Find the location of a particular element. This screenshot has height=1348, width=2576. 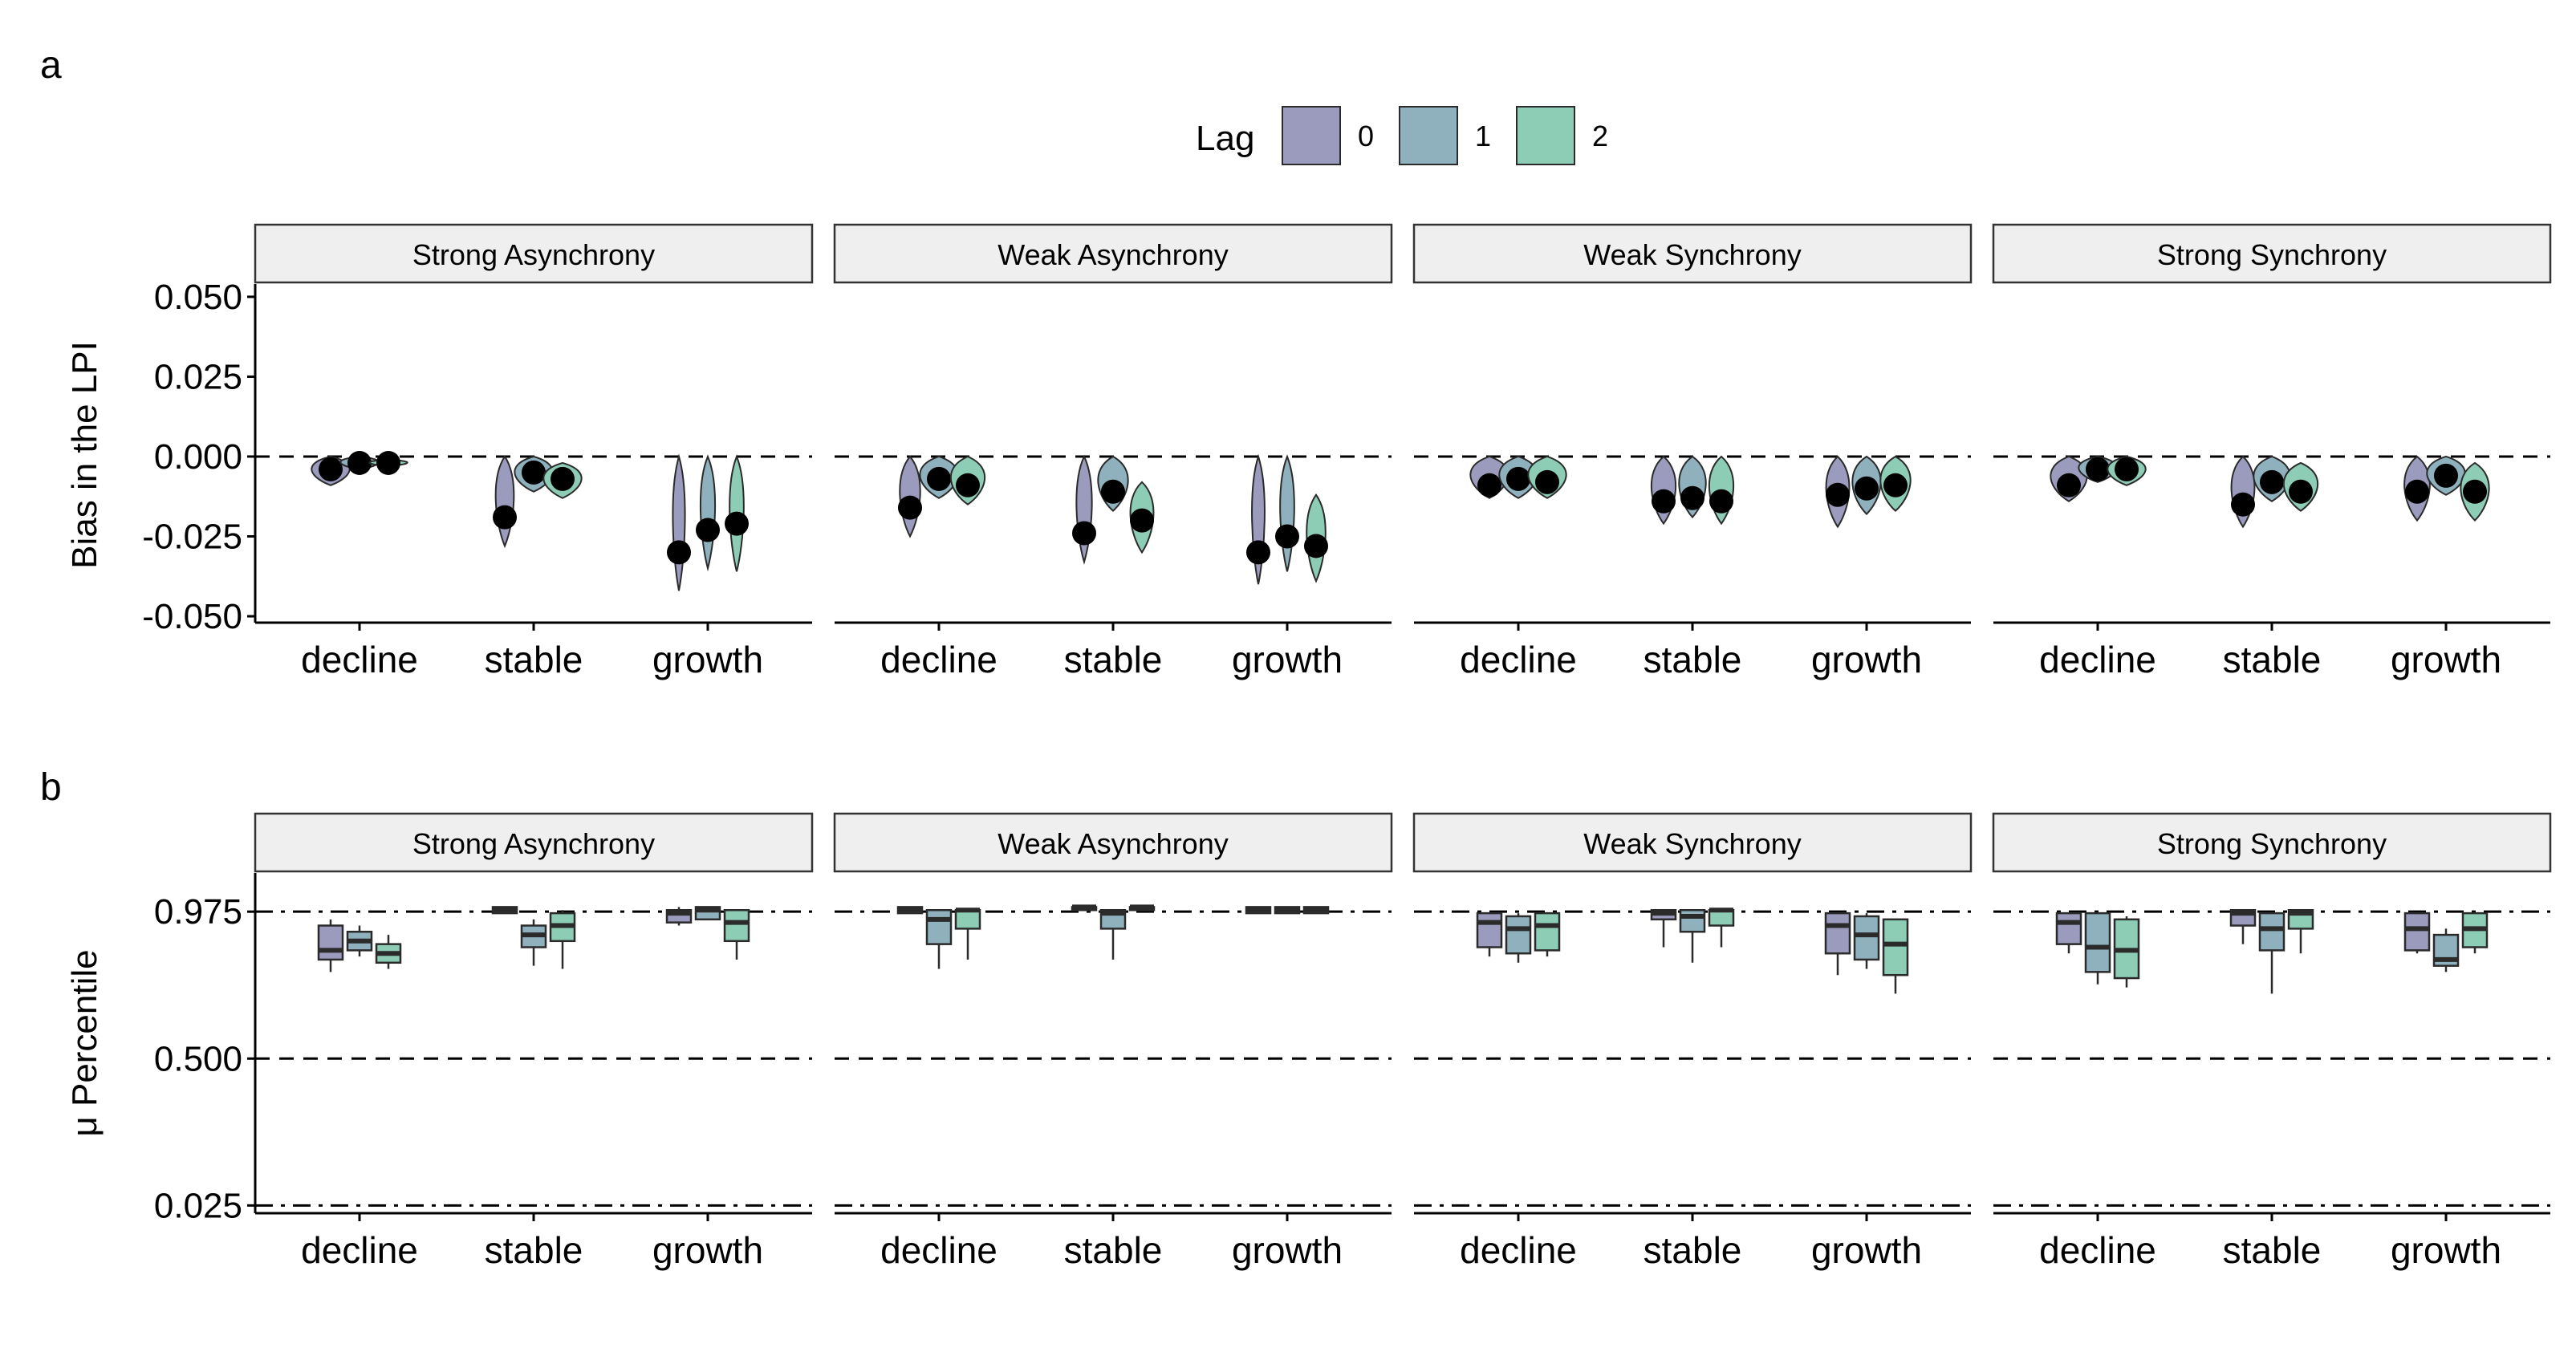

panel-b-ylabel: μ Percentile is located at coordinates (84, 1042).